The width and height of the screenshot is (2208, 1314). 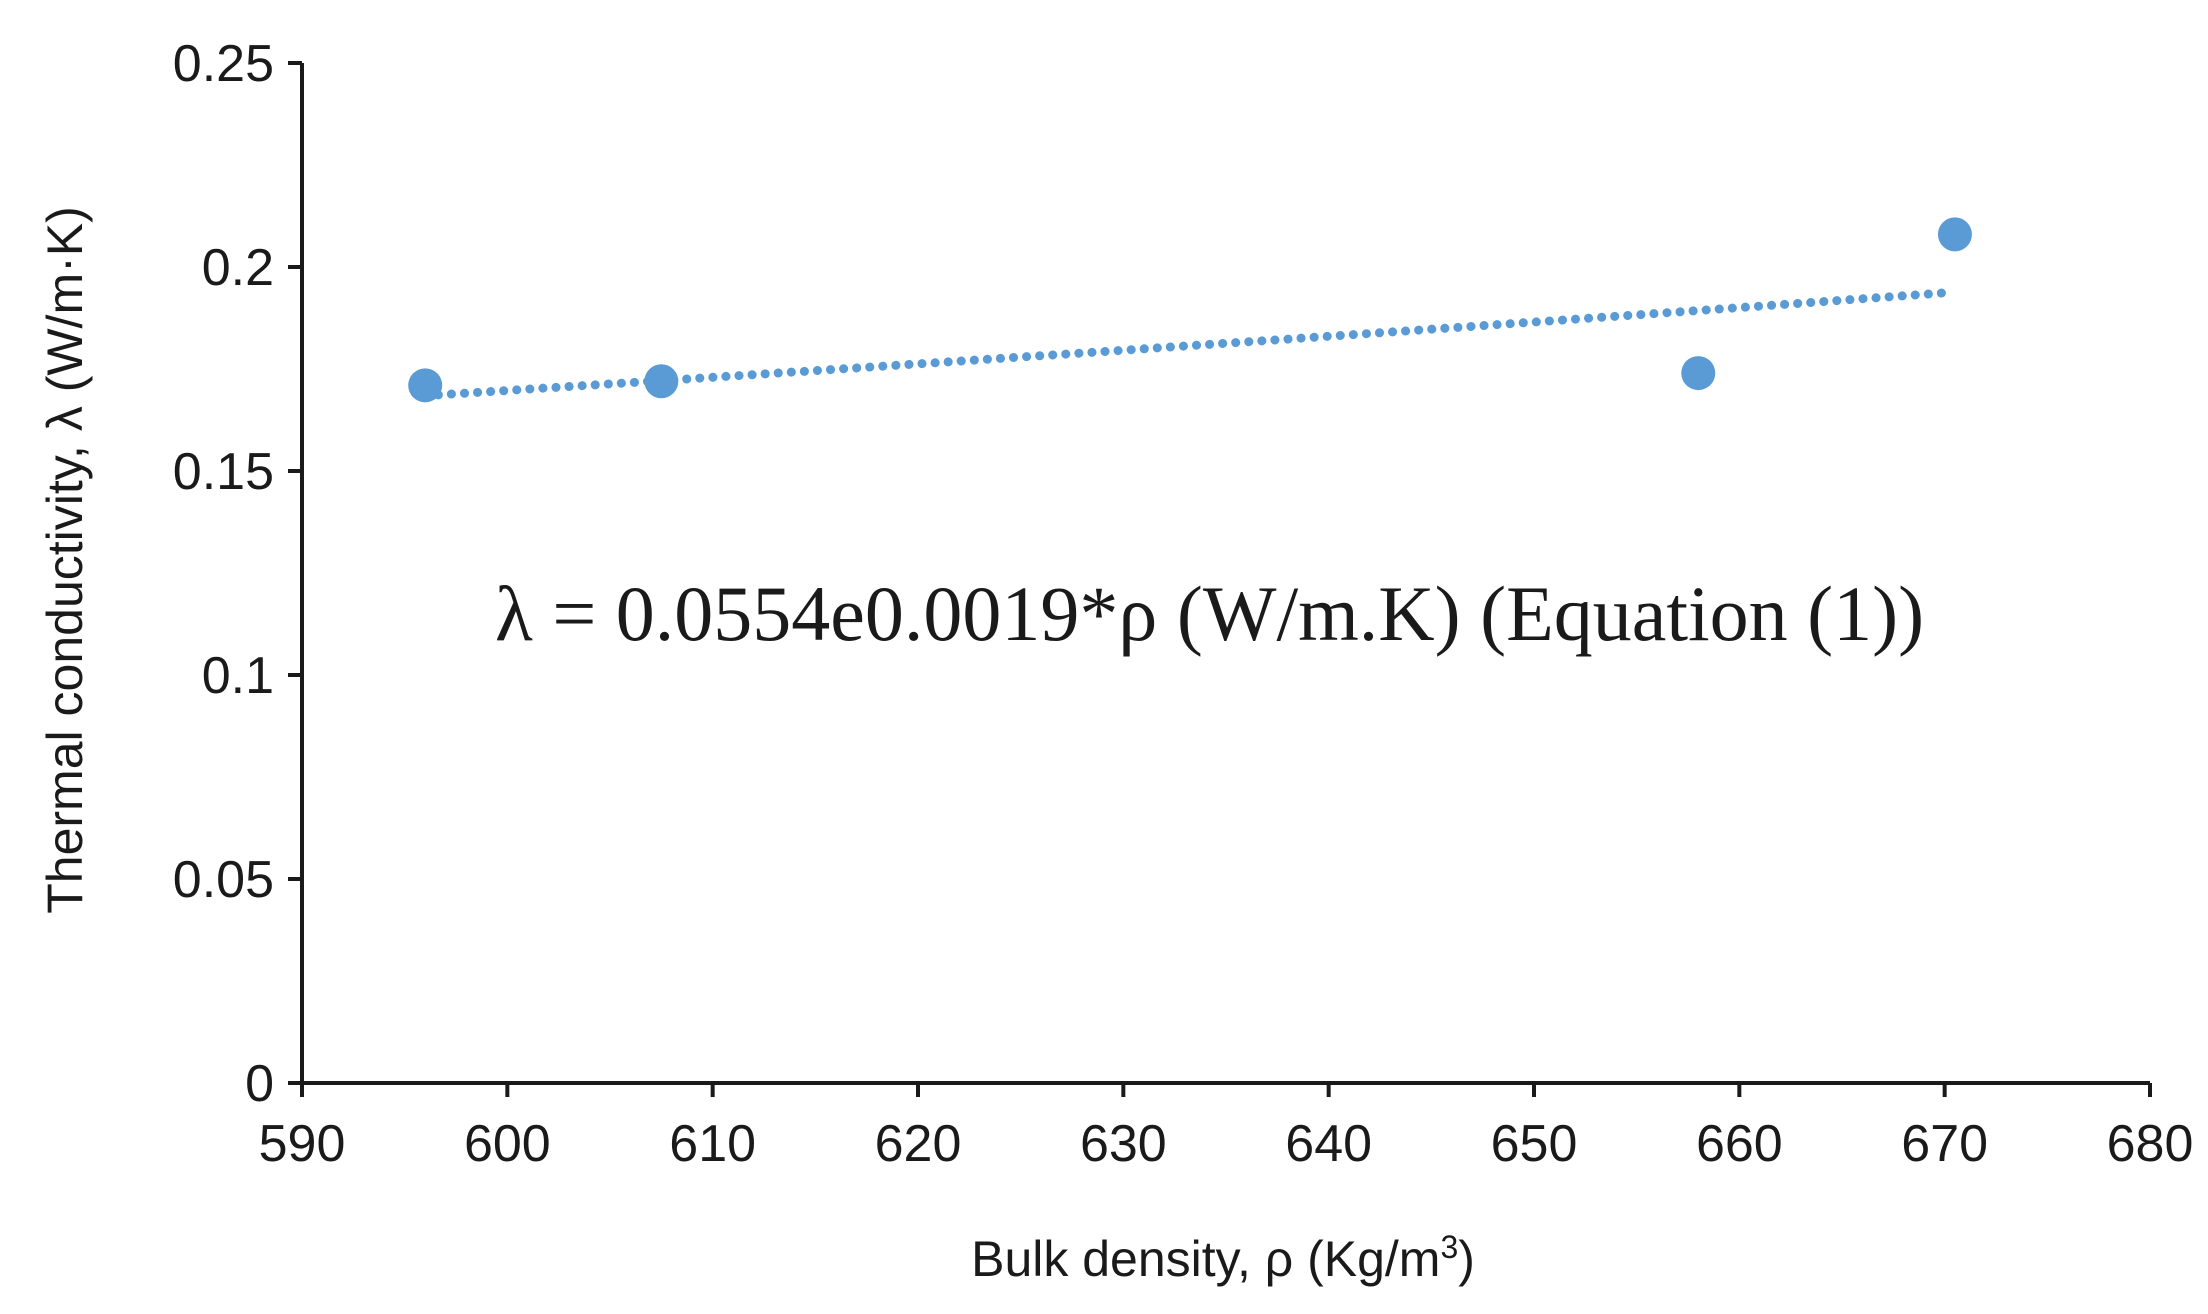 What do you see at coordinates (1739, 1144) in the screenshot?
I see `x-tick-label: 660` at bounding box center [1739, 1144].